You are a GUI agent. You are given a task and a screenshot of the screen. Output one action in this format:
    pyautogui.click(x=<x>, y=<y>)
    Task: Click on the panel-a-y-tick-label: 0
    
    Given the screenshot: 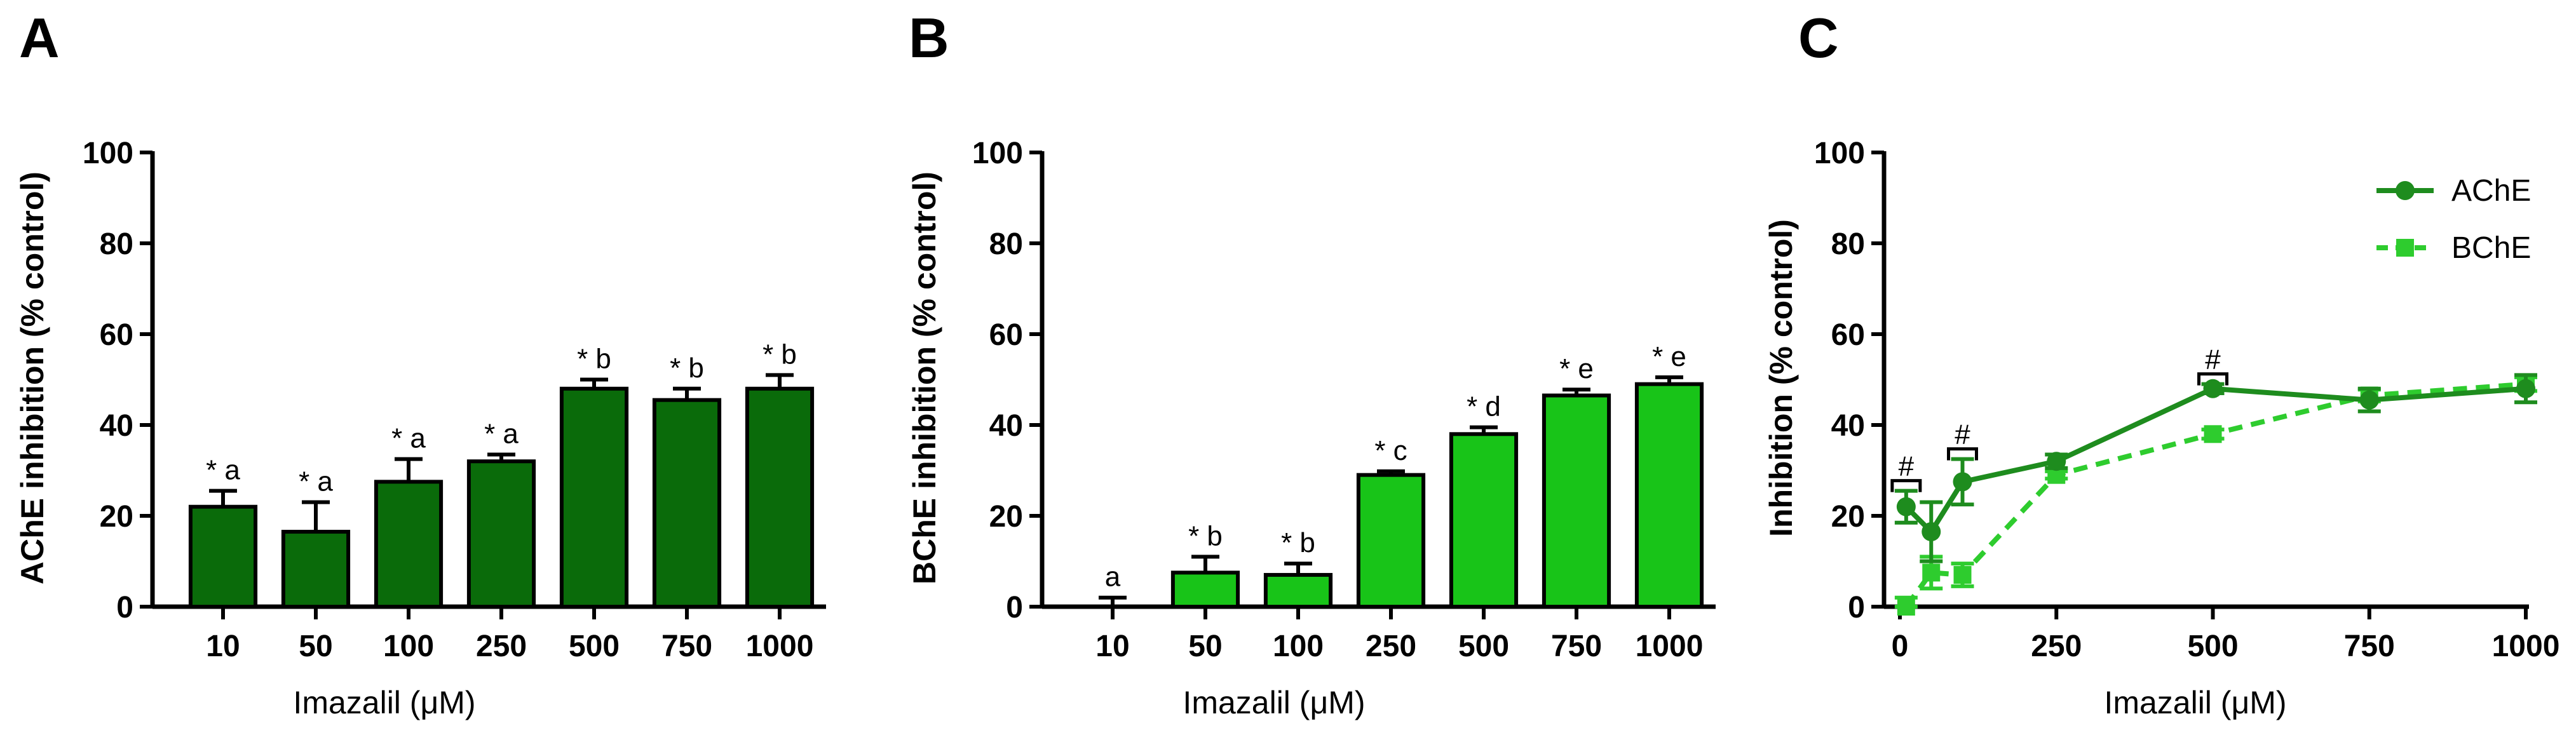 What is the action you would take?
    pyautogui.click(x=125, y=607)
    